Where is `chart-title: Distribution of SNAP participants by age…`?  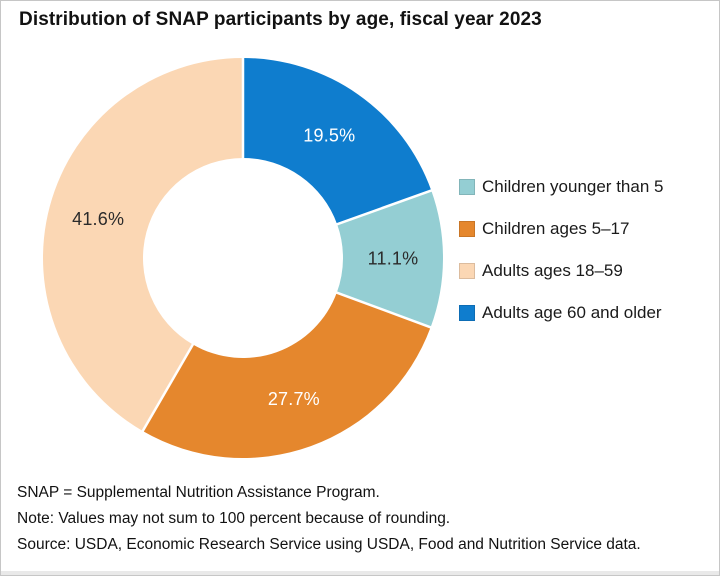 chart-title: Distribution of SNAP participants by age… is located at coordinates (280, 19).